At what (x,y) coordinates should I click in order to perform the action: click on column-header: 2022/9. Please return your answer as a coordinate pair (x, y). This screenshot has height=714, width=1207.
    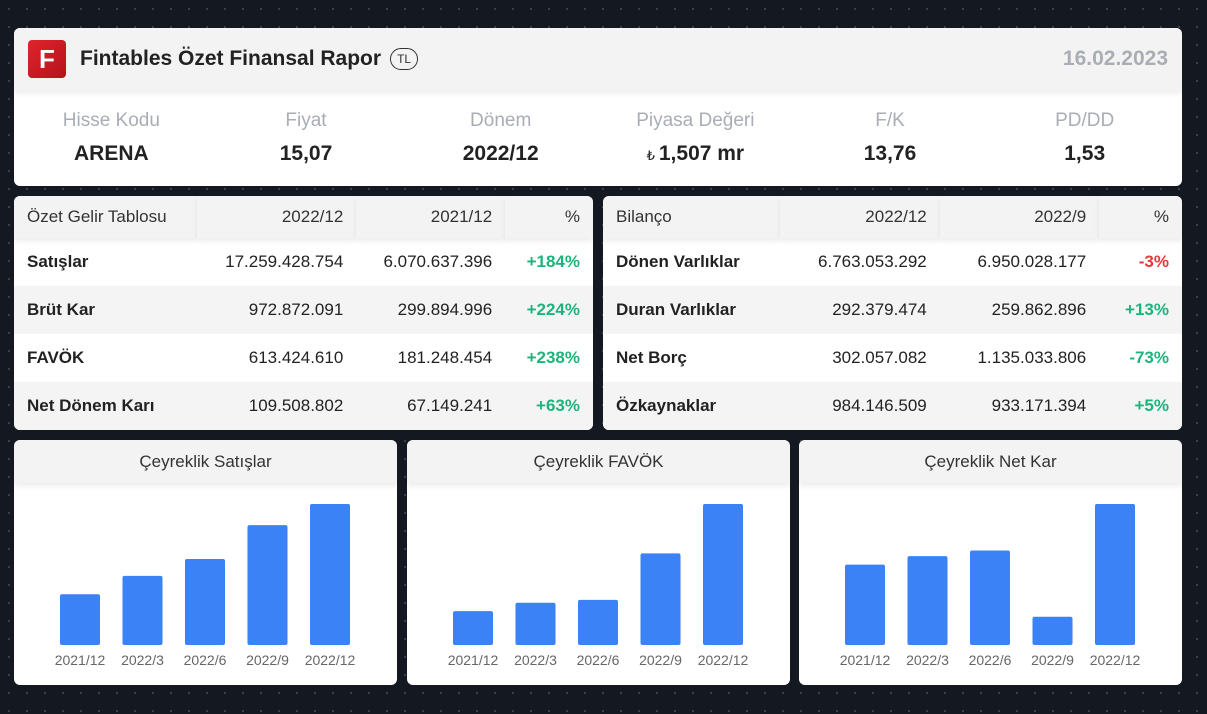
    Looking at the image, I should click on (1019, 217).